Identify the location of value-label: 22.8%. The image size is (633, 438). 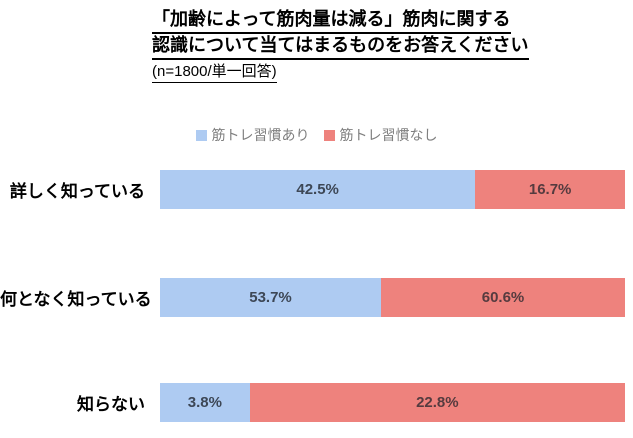
(437, 402).